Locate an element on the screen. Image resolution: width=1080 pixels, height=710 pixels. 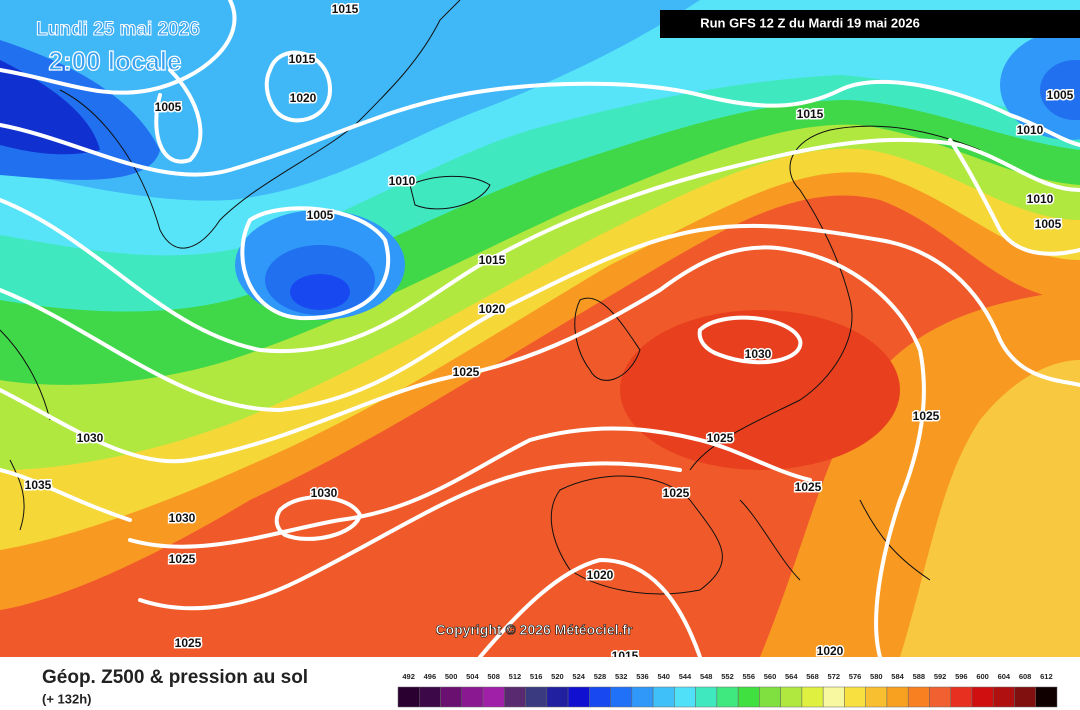
scale-label: 580 is located at coordinates (876, 676).